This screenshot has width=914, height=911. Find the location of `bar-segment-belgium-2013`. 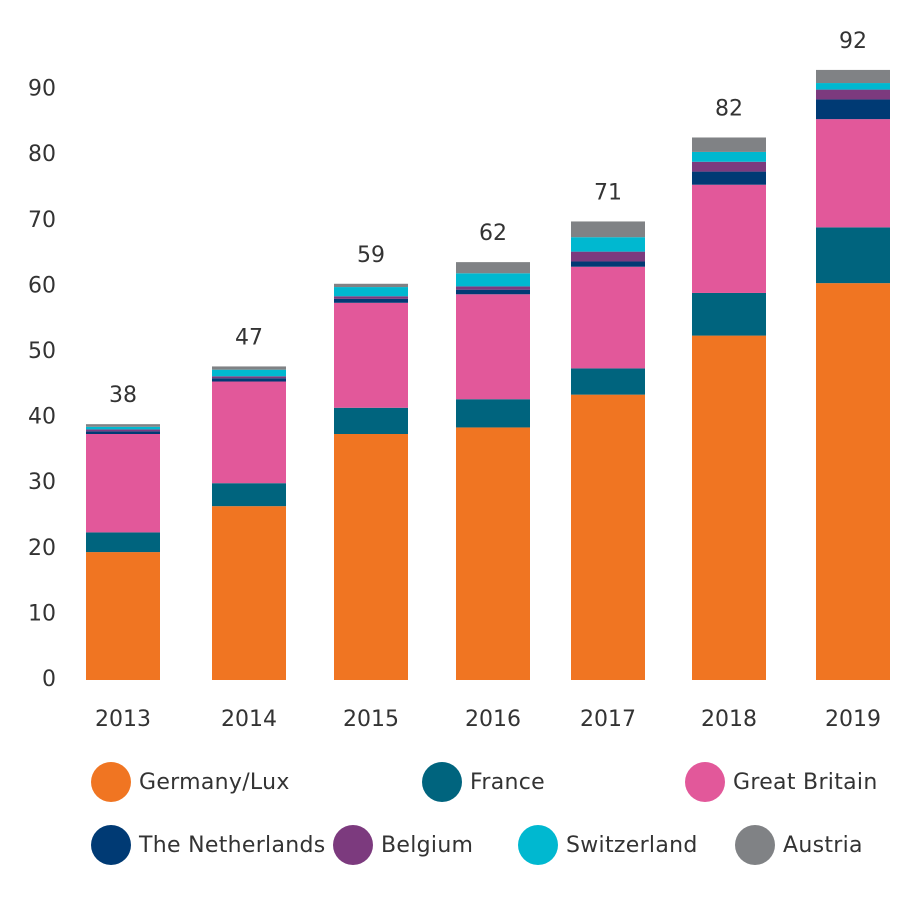

bar-segment-belgium-2013 is located at coordinates (123, 430).